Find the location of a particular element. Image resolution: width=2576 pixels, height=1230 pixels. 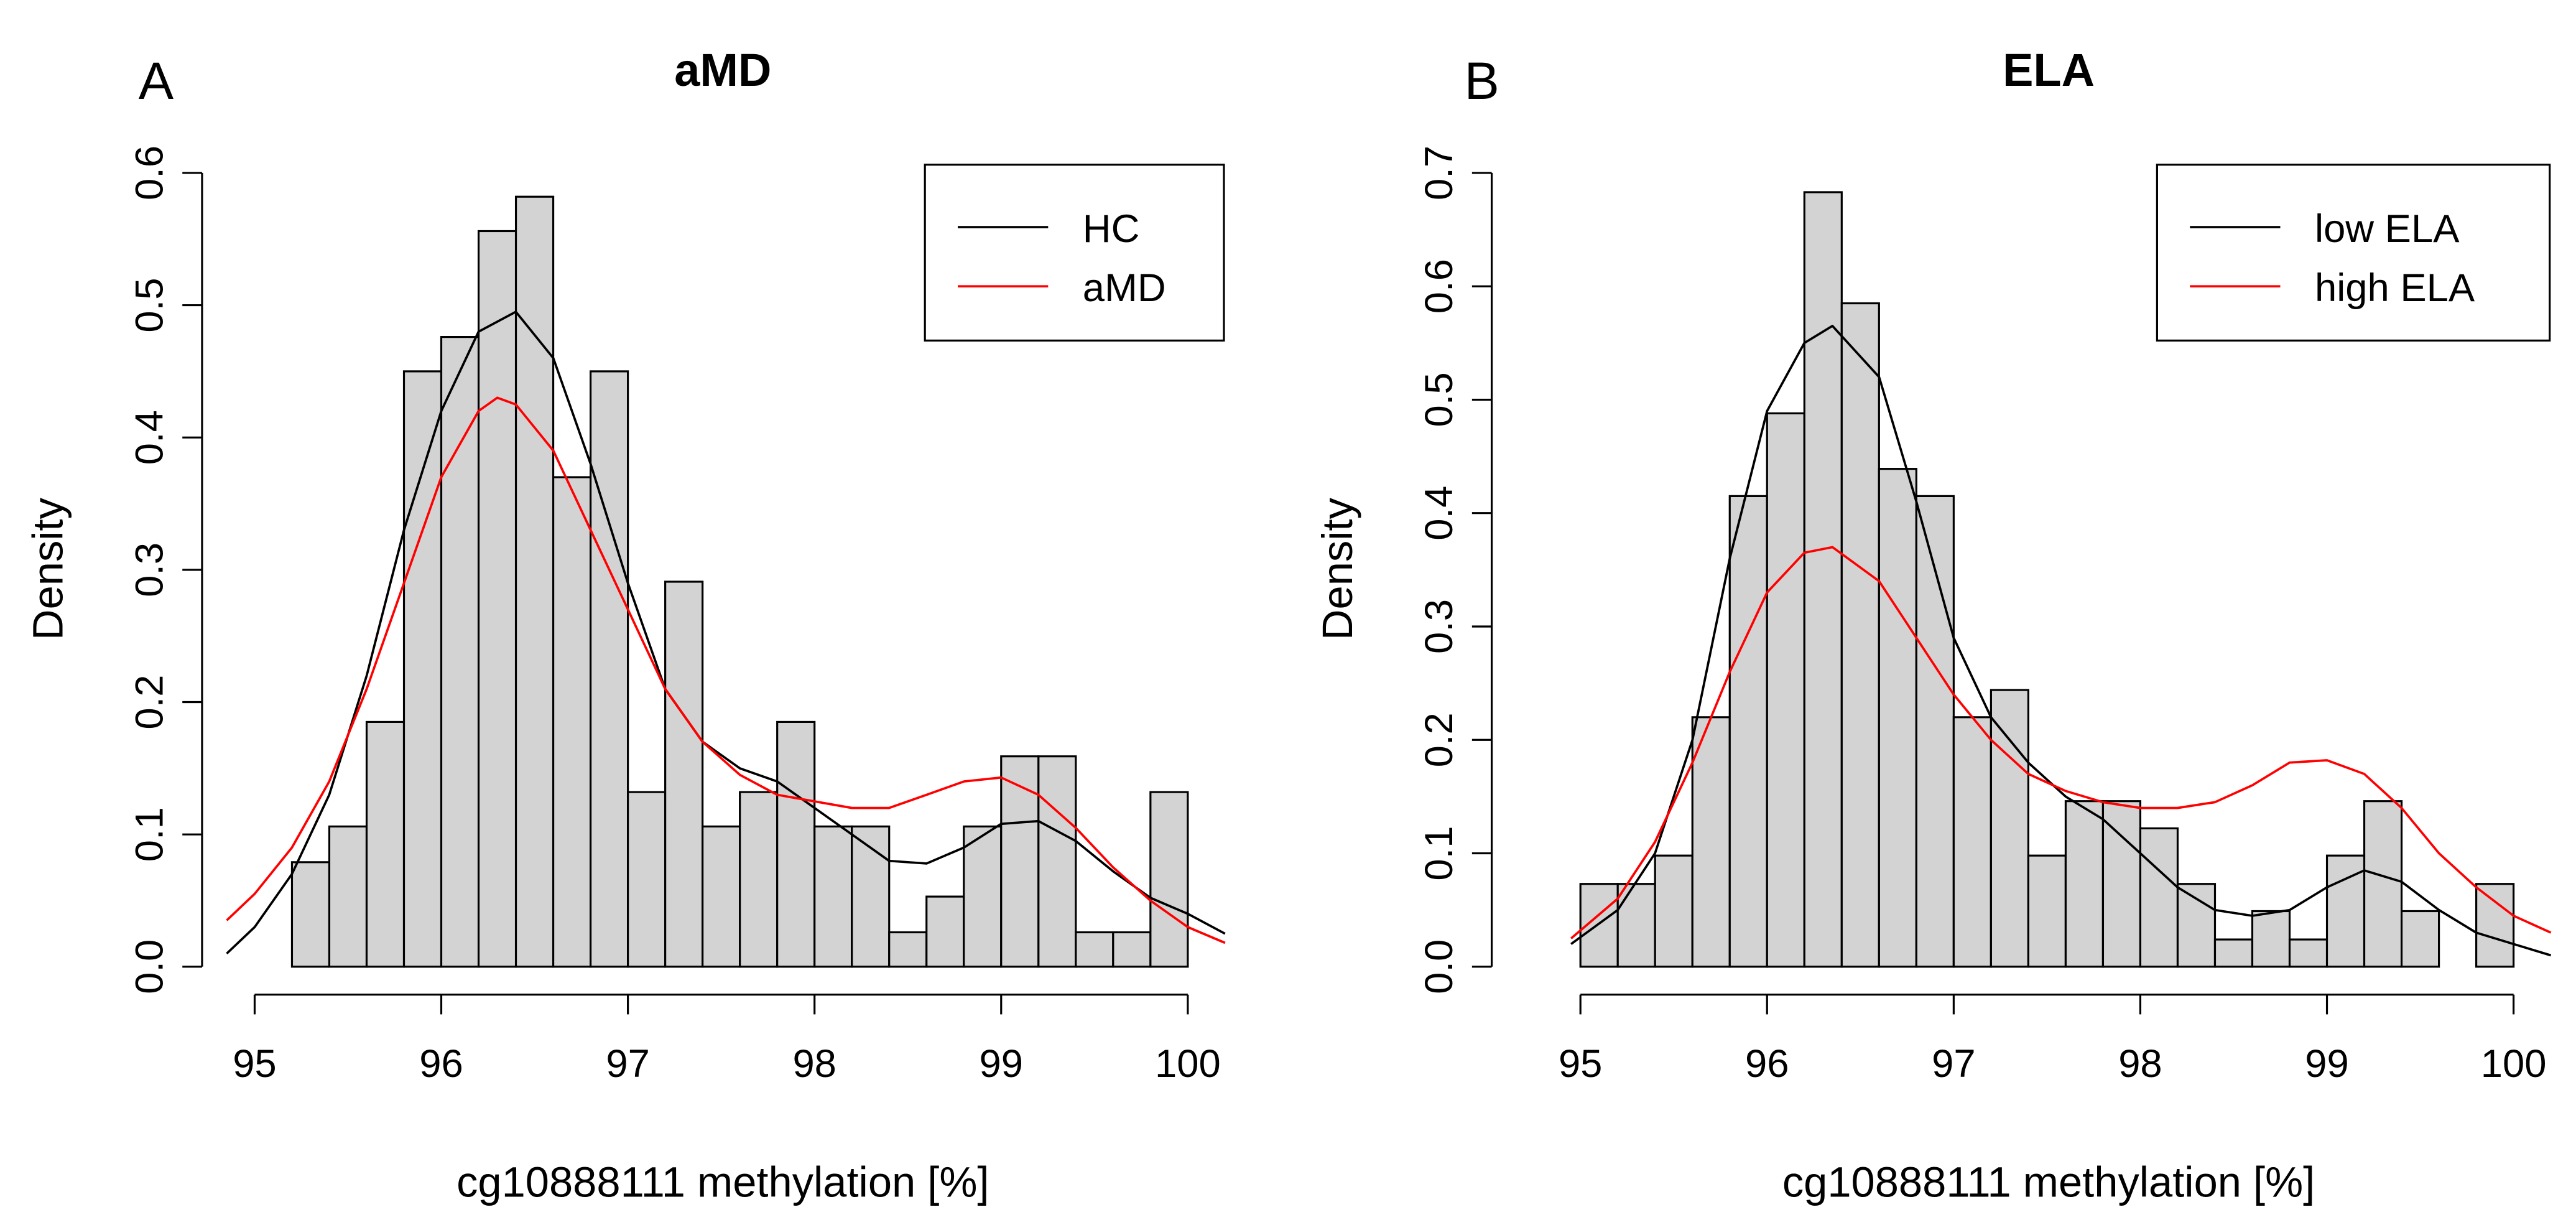

legend-entry: low ELA is located at coordinates (2388, 229).